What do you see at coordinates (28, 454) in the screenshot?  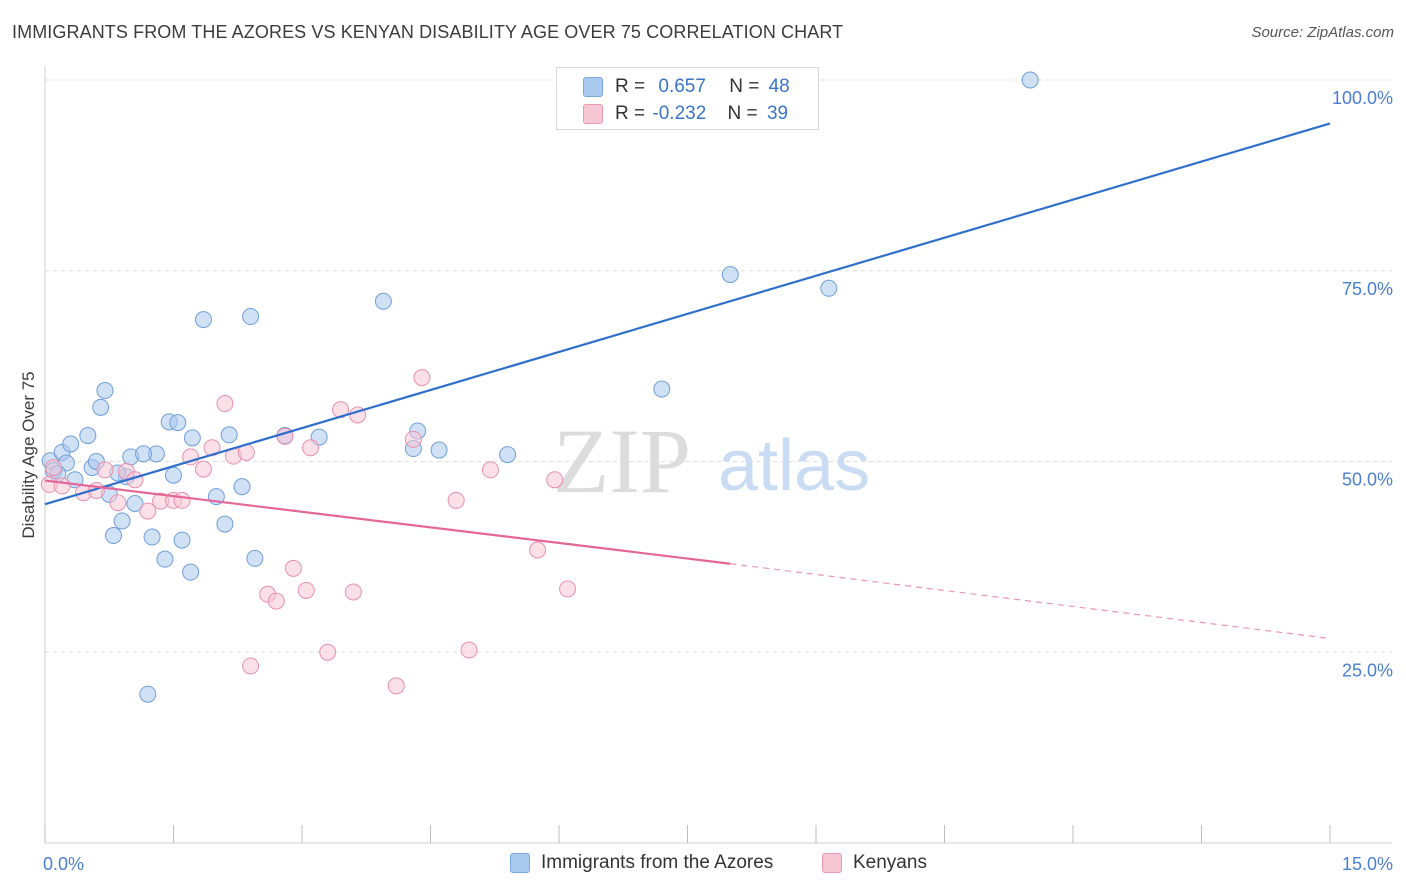 I see `y-axis-label: Disability Age Over 75` at bounding box center [28, 454].